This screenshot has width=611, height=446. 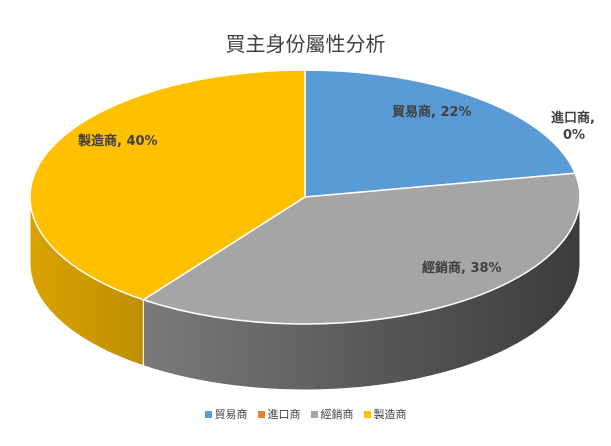 I want to click on legend-label: 進口商, so click(x=284, y=414).